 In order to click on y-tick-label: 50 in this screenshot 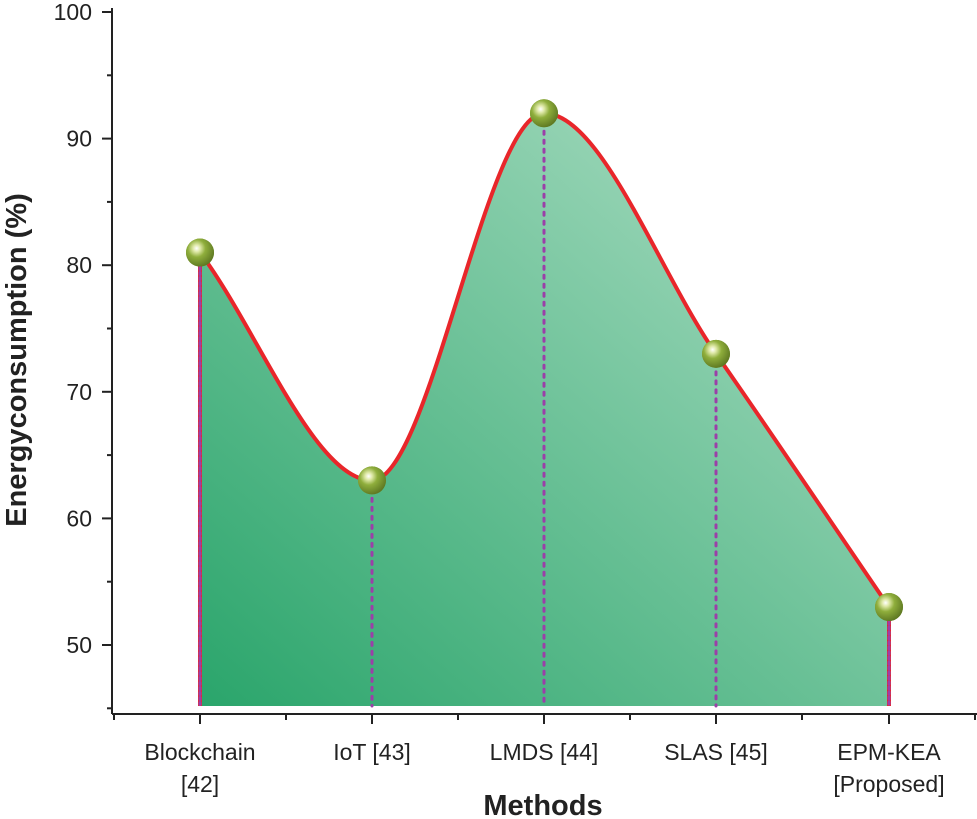, I will do `click(79, 645)`.